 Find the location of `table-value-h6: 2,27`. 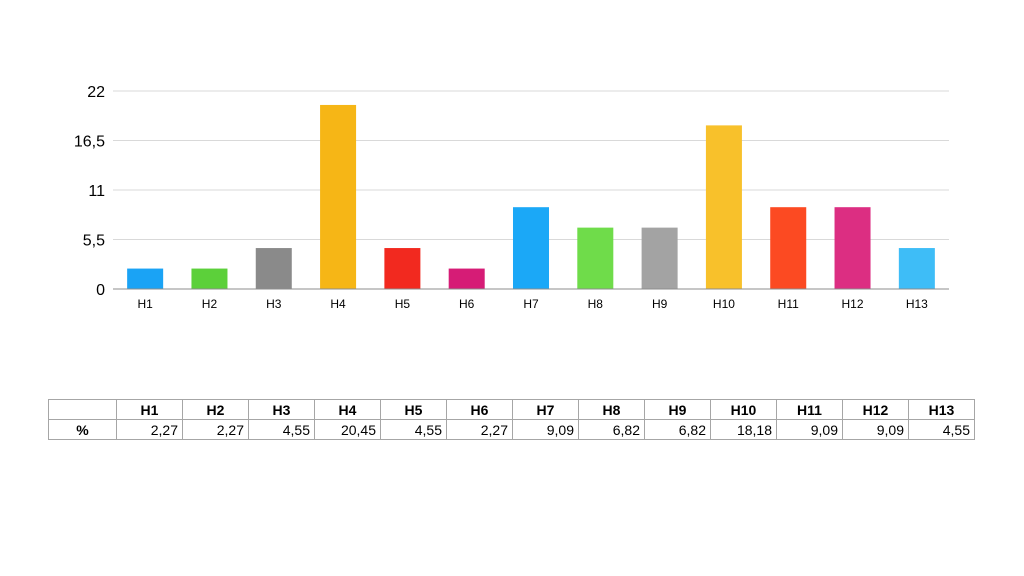

table-value-h6: 2,27 is located at coordinates (479, 429).